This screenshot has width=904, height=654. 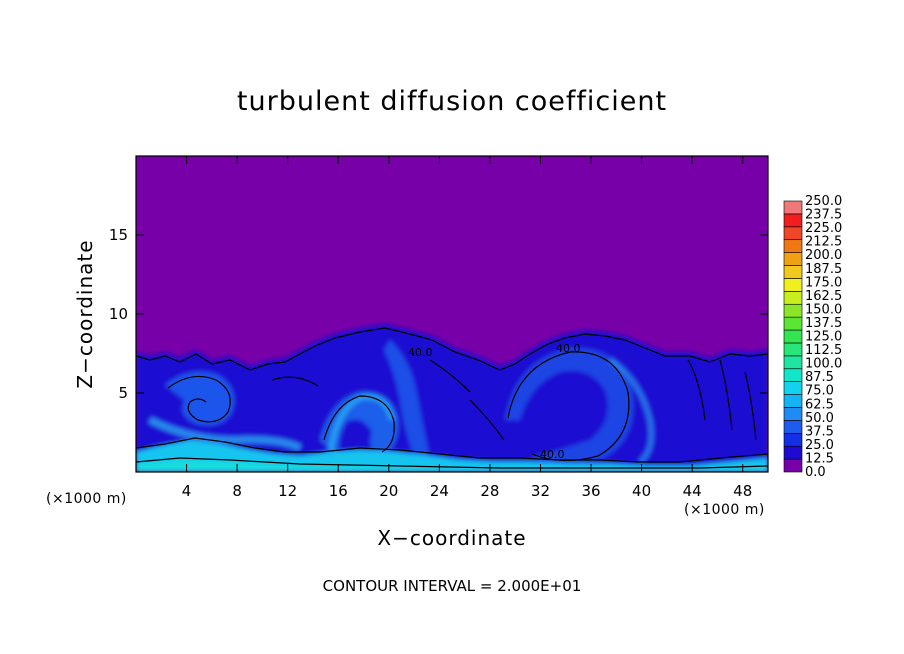 What do you see at coordinates (287, 491) in the screenshot?
I see `x-tick-label: 12` at bounding box center [287, 491].